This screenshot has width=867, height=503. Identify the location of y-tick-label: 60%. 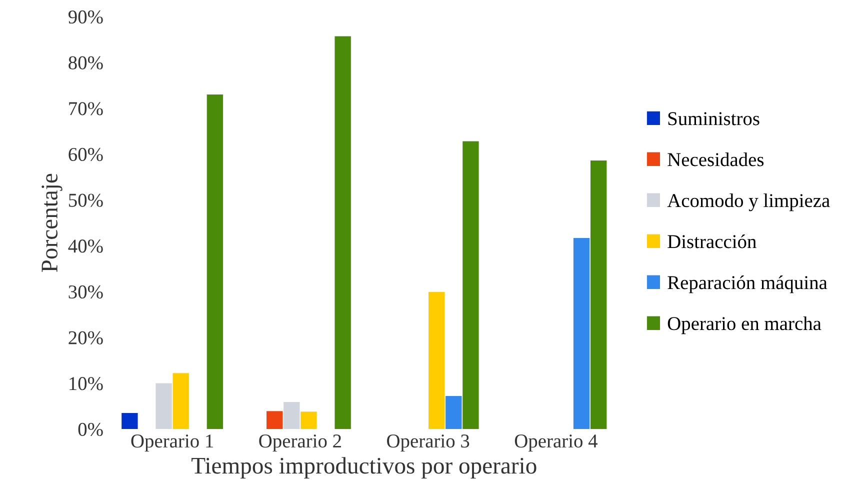
(85, 155).